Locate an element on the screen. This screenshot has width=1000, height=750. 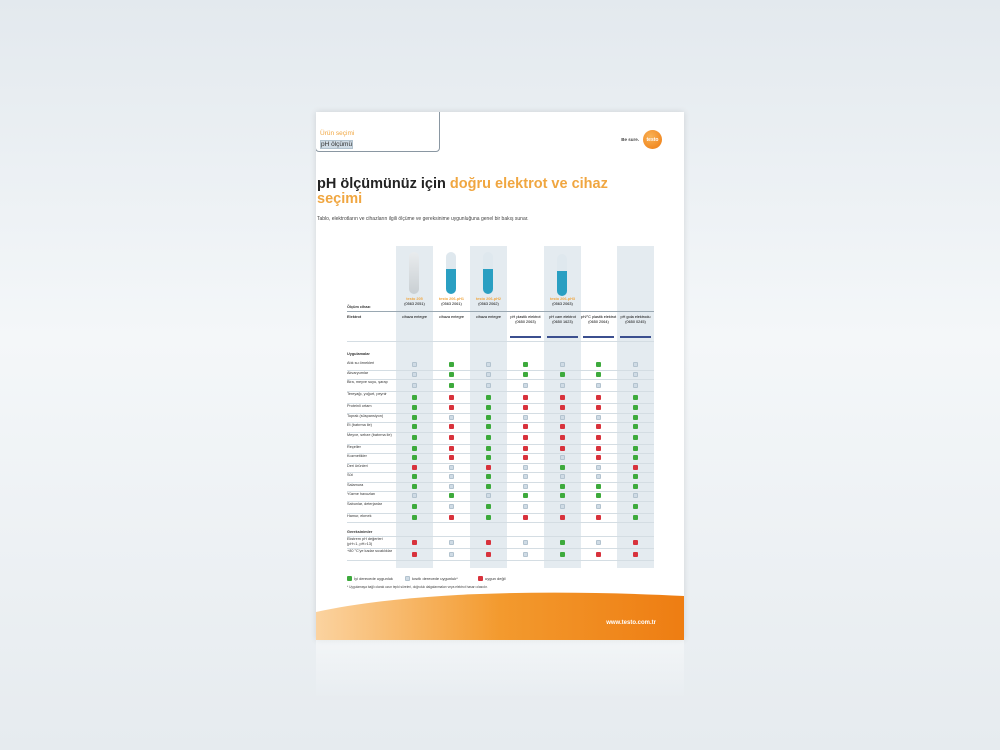
row-label: Deri ürünleri is located at coordinates (357, 465).